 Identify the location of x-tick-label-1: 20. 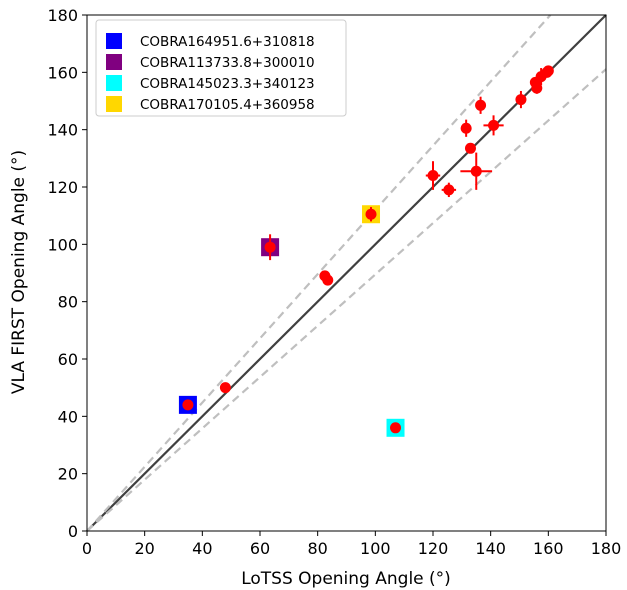
(144, 548).